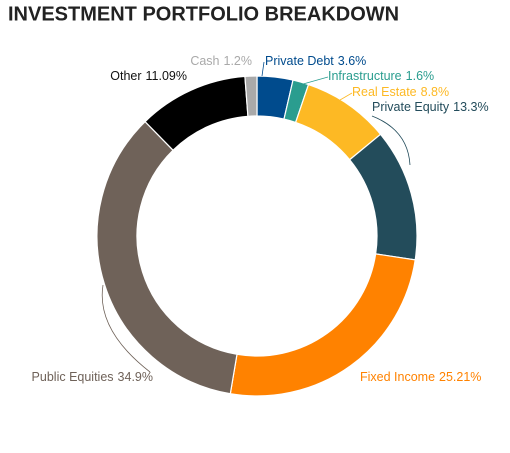  What do you see at coordinates (460, 377) in the screenshot?
I see `value-label: 25.21%` at bounding box center [460, 377].